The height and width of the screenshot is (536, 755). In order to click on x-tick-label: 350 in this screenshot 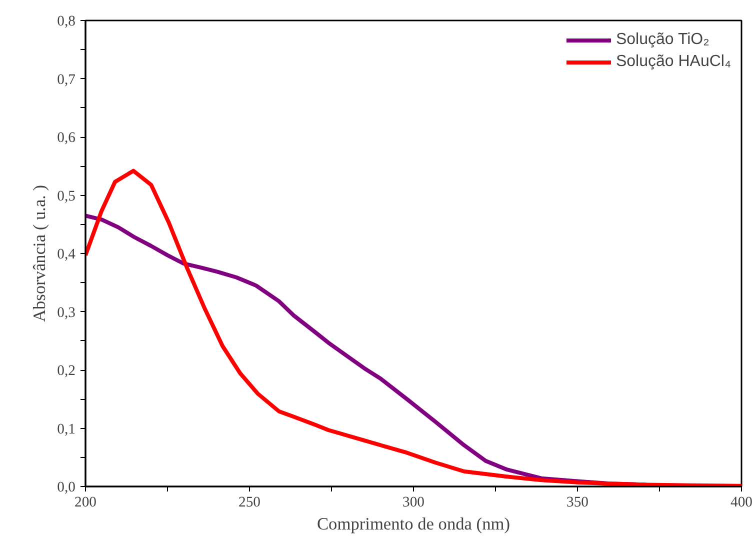, I will do `click(577, 502)`.